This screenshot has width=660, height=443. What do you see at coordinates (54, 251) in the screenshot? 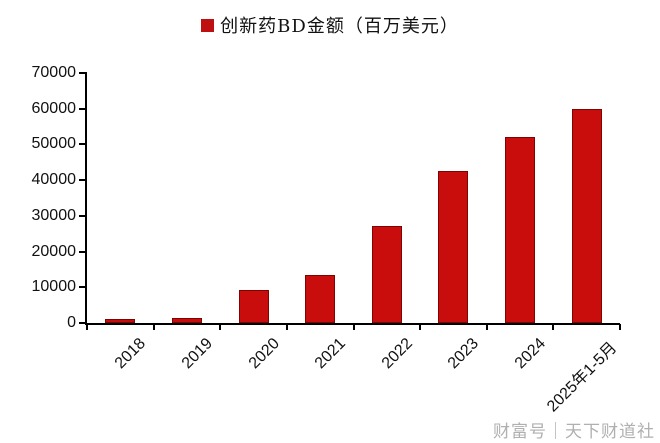
I see `y-axis-label: 20000` at bounding box center [54, 251].